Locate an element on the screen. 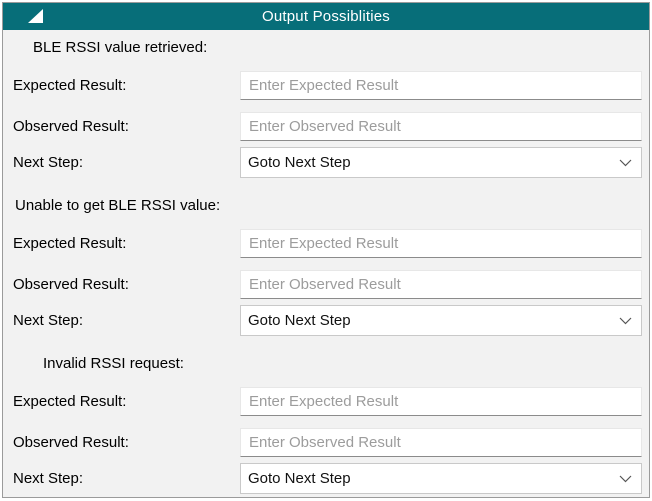  panel-header: Output Possiblities is located at coordinates (326, 16).